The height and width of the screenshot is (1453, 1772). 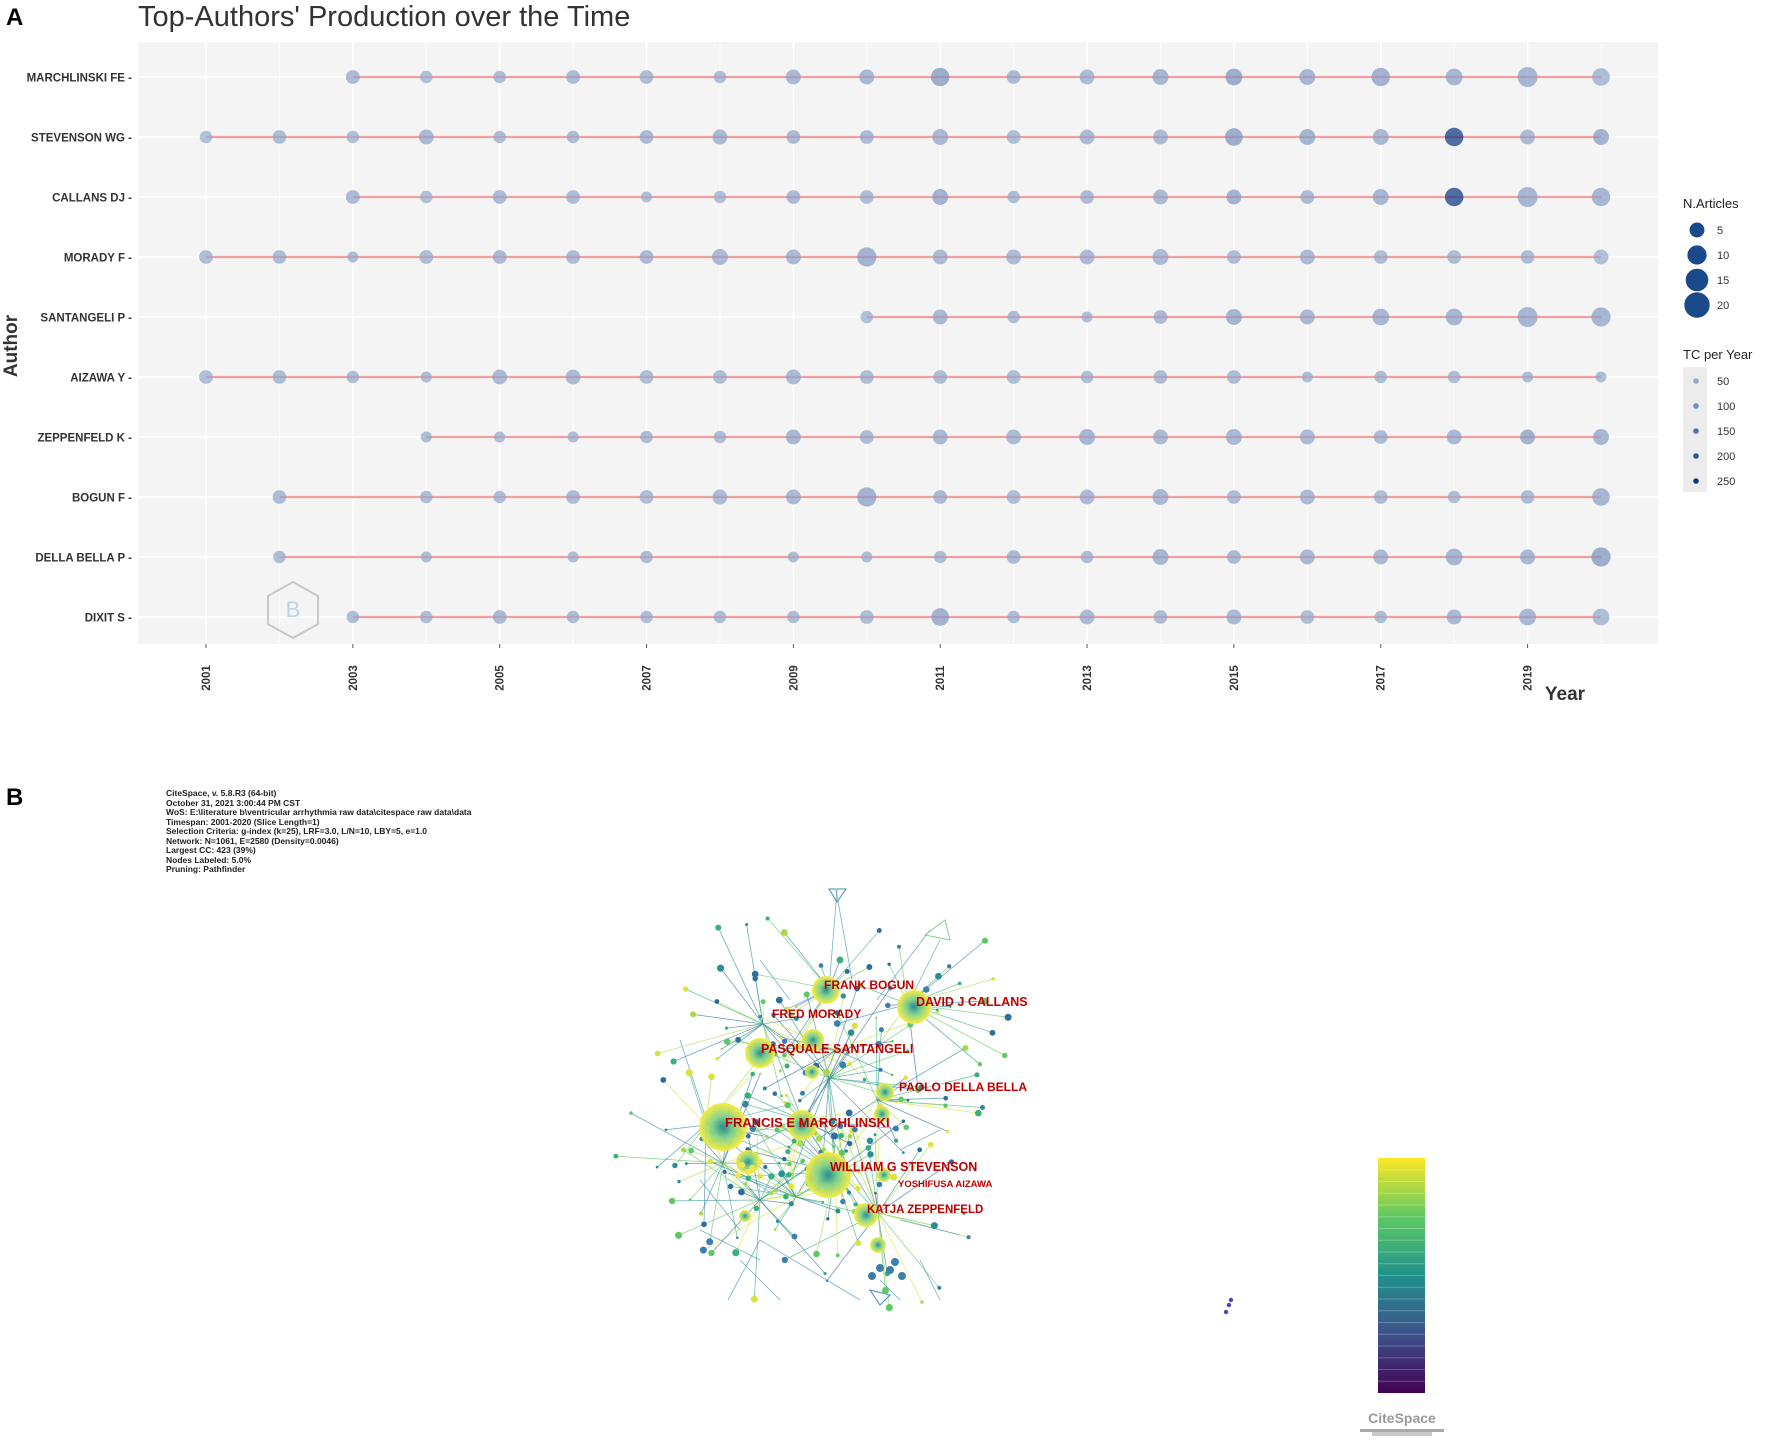 I want to click on author-label: BOGUN F -, so click(x=102, y=499).